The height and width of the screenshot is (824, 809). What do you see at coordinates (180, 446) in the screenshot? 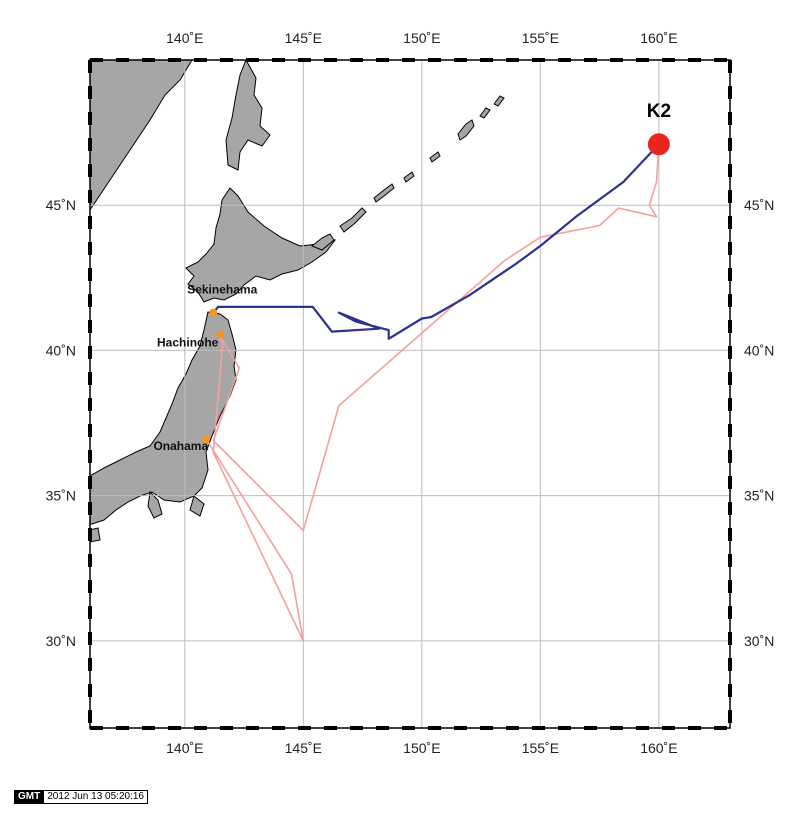
I see `port-label-onahama: Onahama` at bounding box center [180, 446].